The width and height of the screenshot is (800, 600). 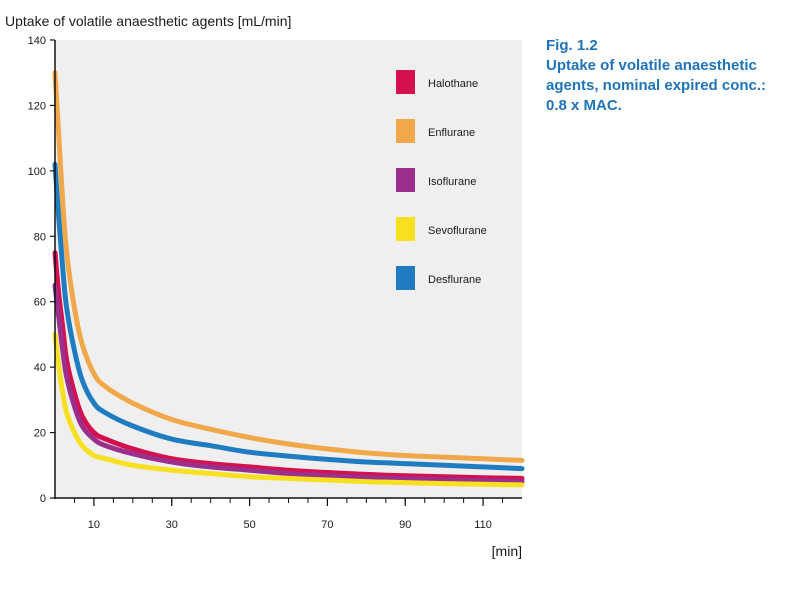 What do you see at coordinates (40, 434) in the screenshot?
I see `y-tick-label: 20` at bounding box center [40, 434].